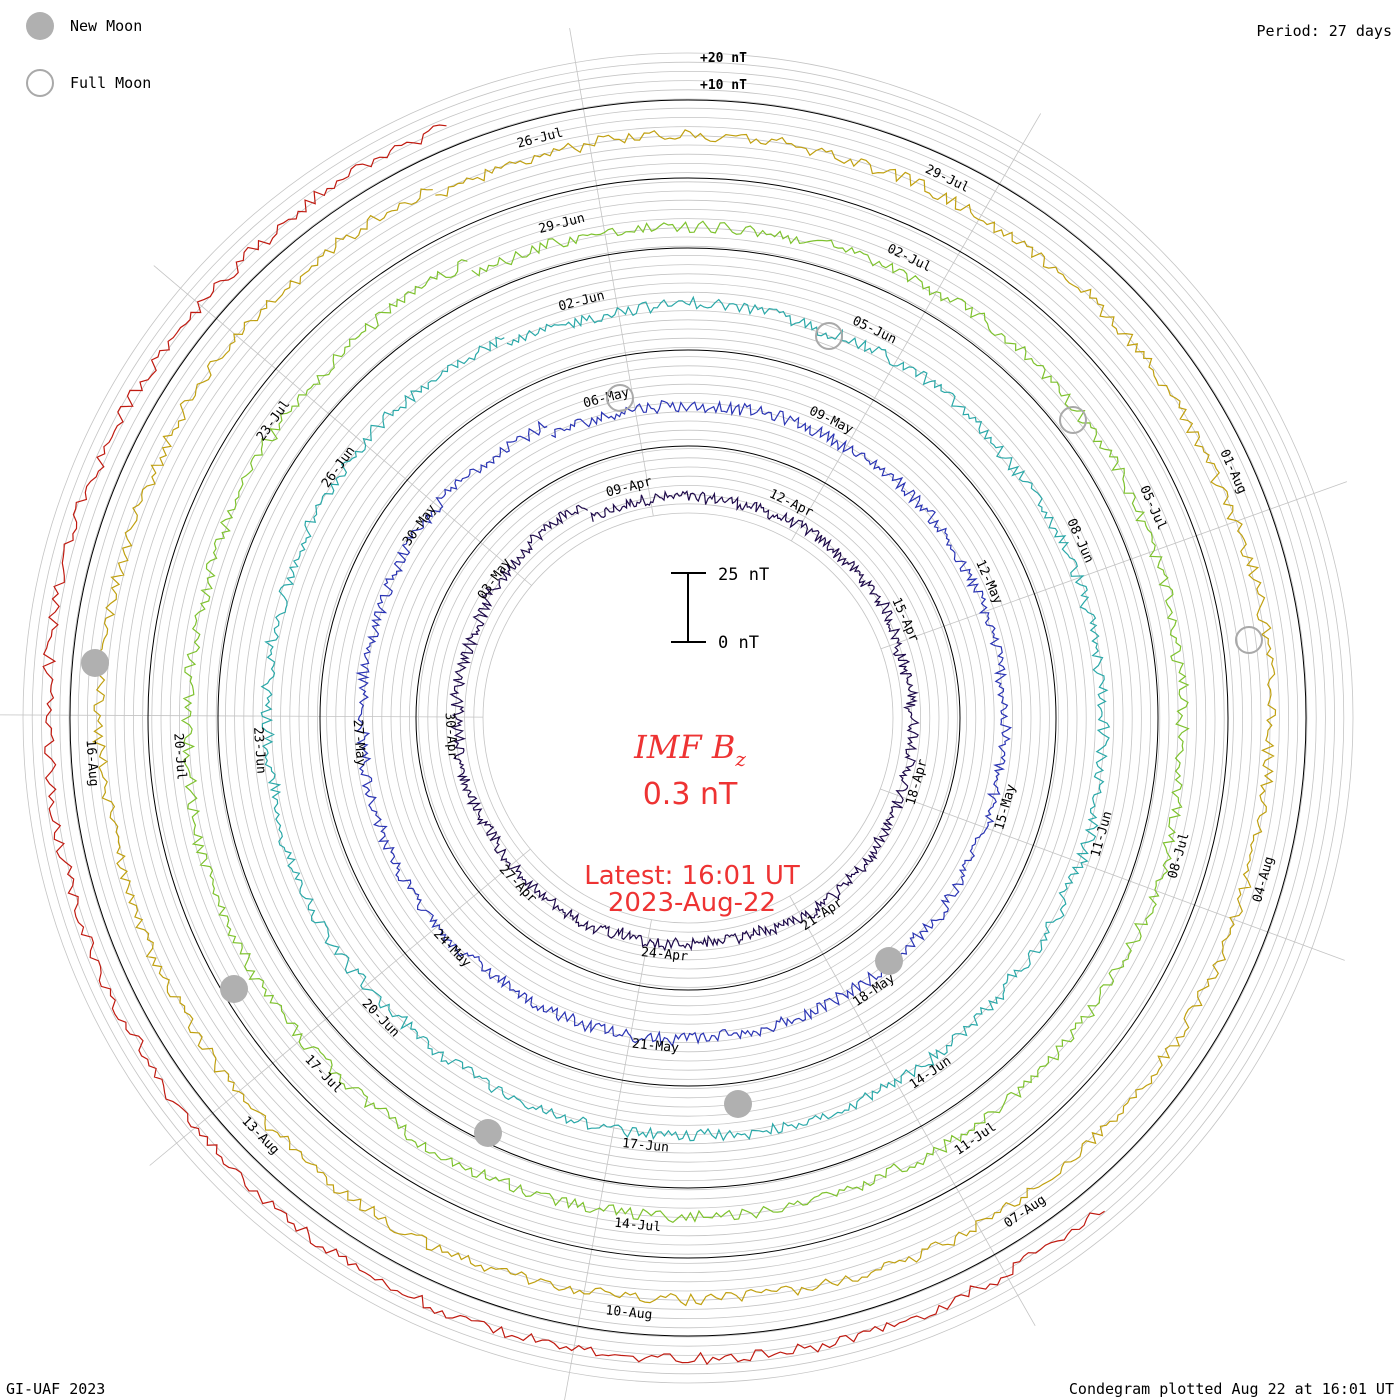 The height and width of the screenshot is (1400, 1400). Describe the element at coordinates (930, 1073) in the screenshot. I see `tick-label: 14-Jun` at that location.